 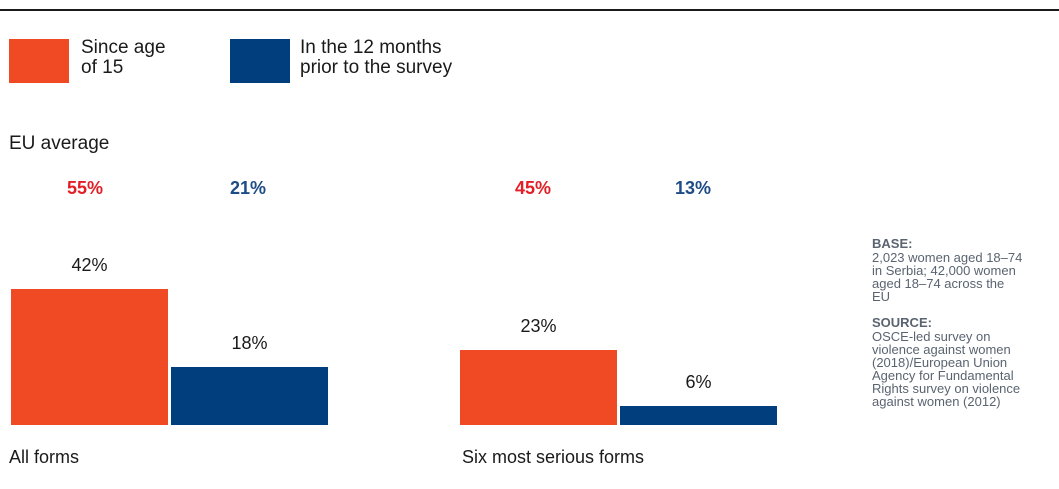 I want to click on category-all-forms: All forms, so click(x=44, y=457).